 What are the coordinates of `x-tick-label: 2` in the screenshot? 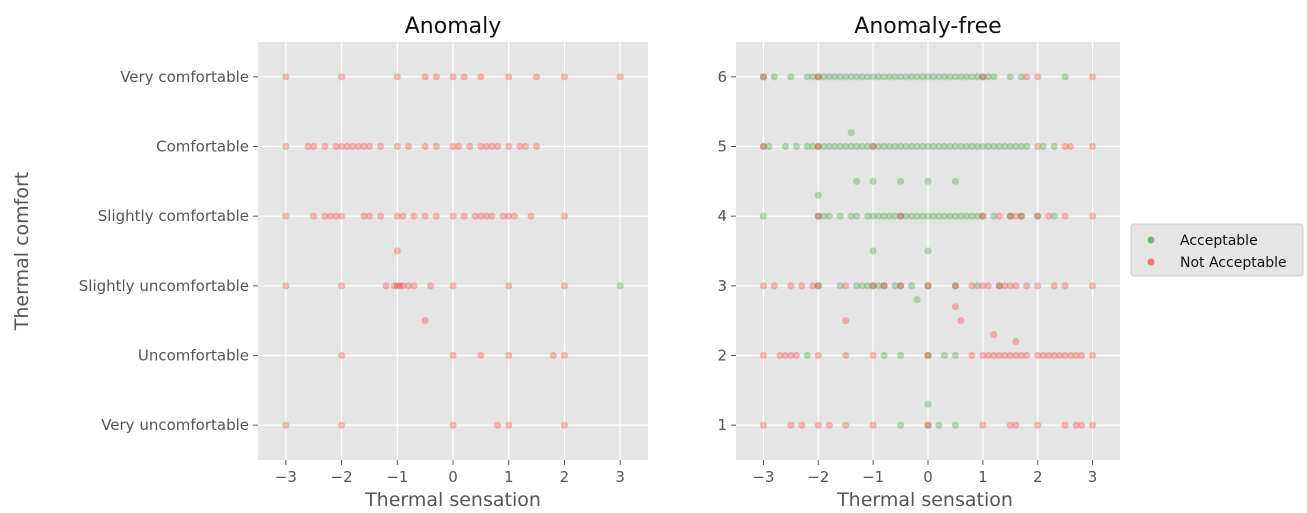 It's located at (565, 477).